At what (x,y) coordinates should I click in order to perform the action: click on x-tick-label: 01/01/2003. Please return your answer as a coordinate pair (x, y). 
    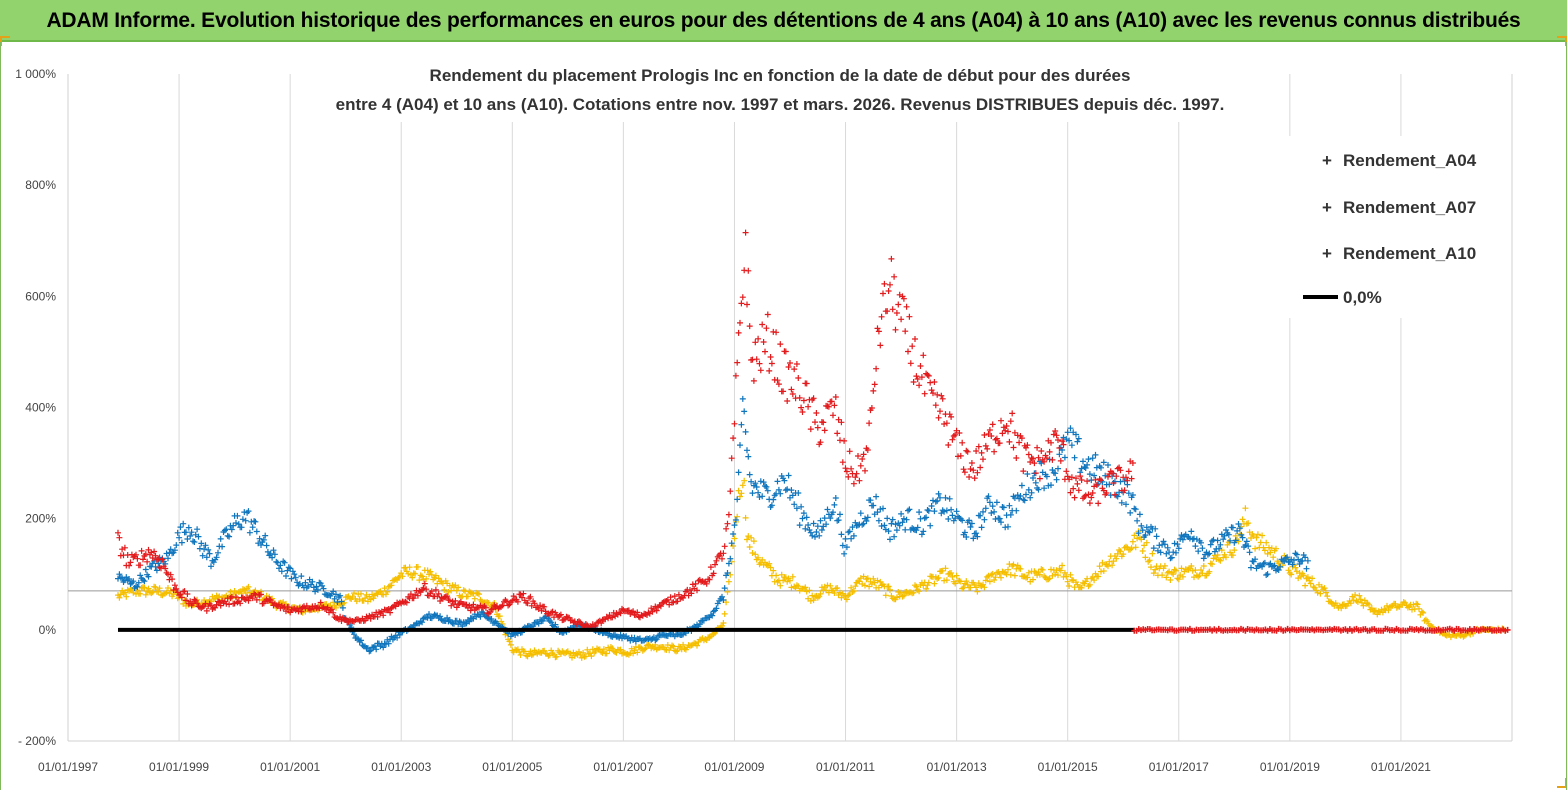
    Looking at the image, I should click on (401, 767).